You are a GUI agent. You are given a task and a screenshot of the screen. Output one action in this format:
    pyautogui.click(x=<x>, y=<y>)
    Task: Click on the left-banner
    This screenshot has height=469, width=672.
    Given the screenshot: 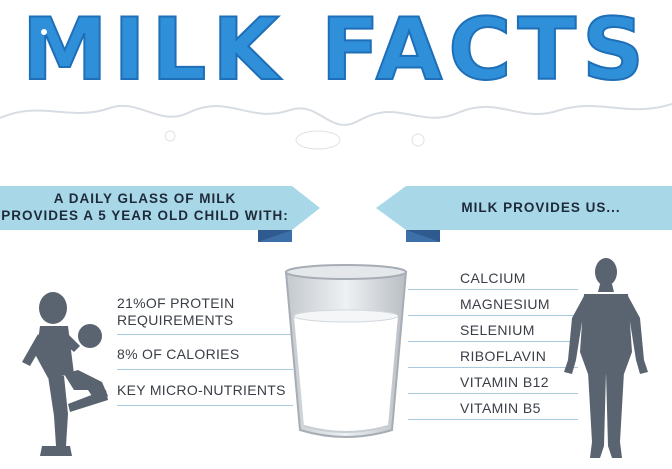 What is the action you would take?
    pyautogui.click(x=160, y=214)
    